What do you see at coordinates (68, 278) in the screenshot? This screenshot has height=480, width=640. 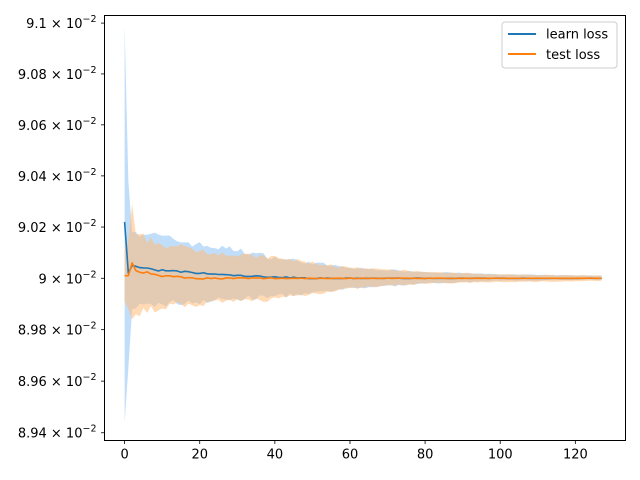 I see `y-tick-label: 9 × 10⁻²` at bounding box center [68, 278].